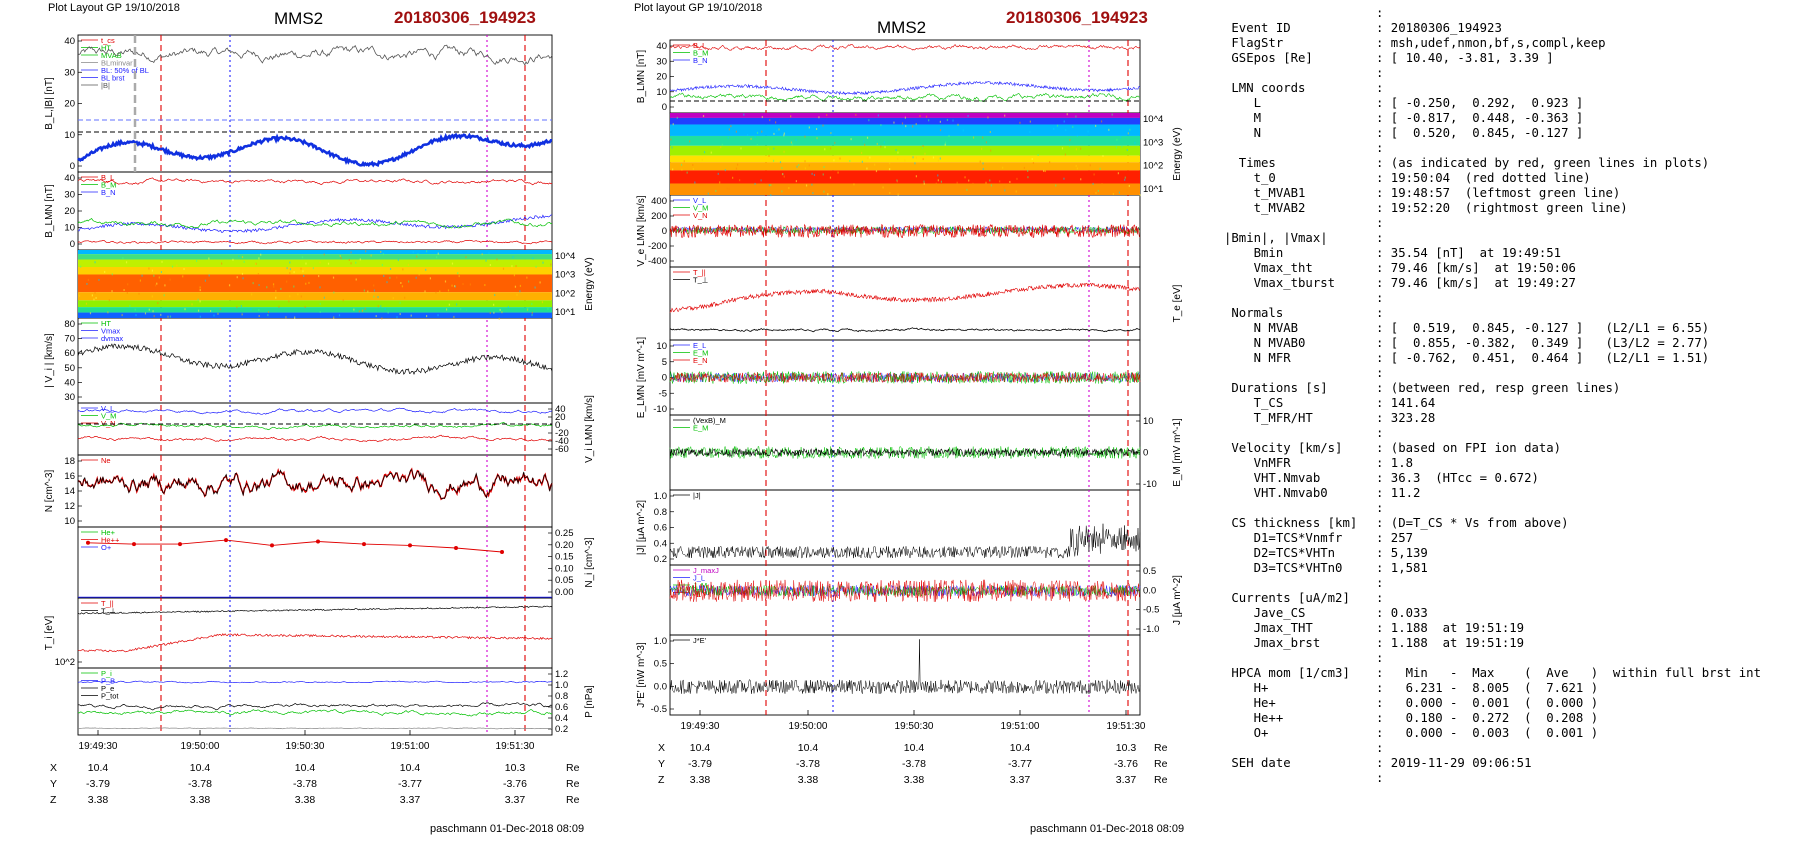  I want to click on y-tick-label-right: 0.15, so click(564, 557).